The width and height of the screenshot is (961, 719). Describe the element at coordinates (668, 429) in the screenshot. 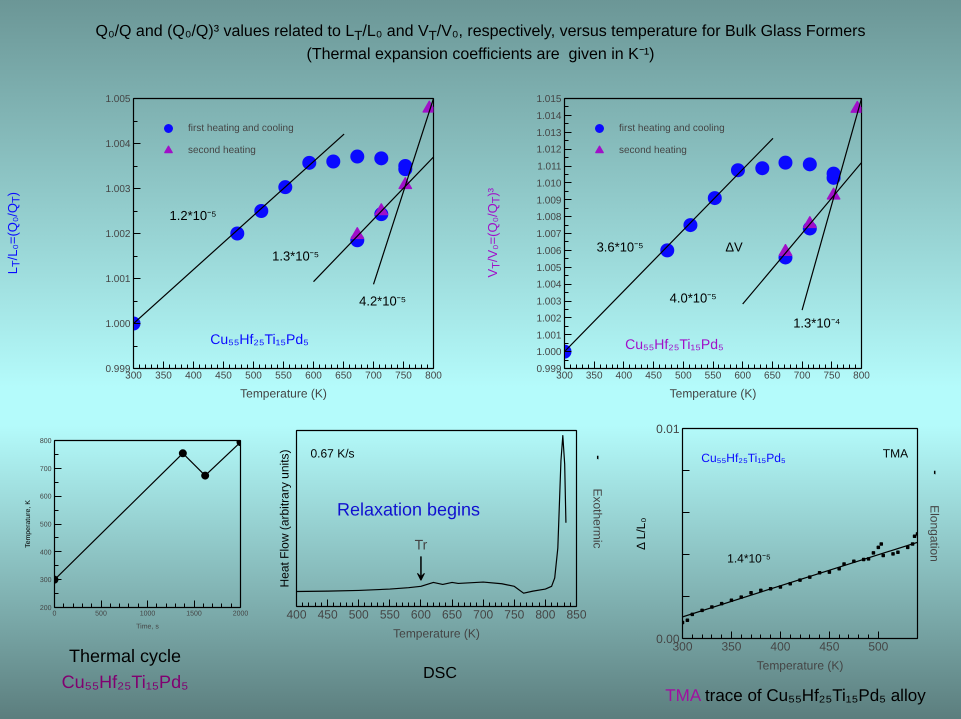

I see `y-tick-label: 0.01` at that location.